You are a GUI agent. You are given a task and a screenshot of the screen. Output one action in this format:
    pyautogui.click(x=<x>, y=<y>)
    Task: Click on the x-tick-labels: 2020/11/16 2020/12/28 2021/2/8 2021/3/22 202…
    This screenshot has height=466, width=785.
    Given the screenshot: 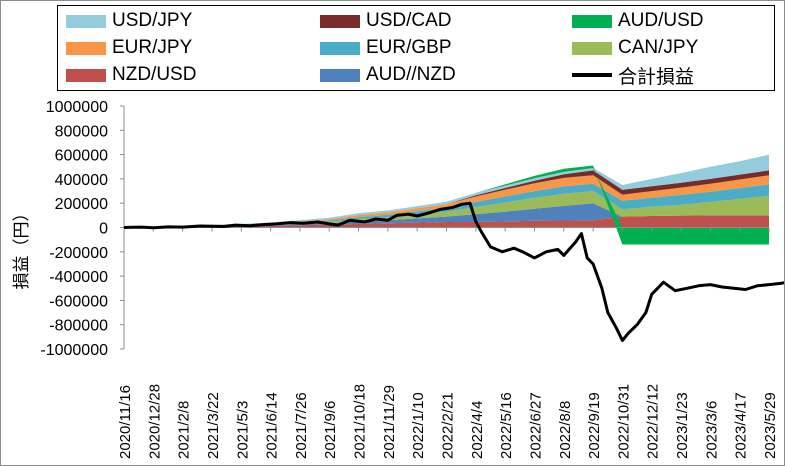 What is the action you would take?
    pyautogui.click(x=448, y=421)
    